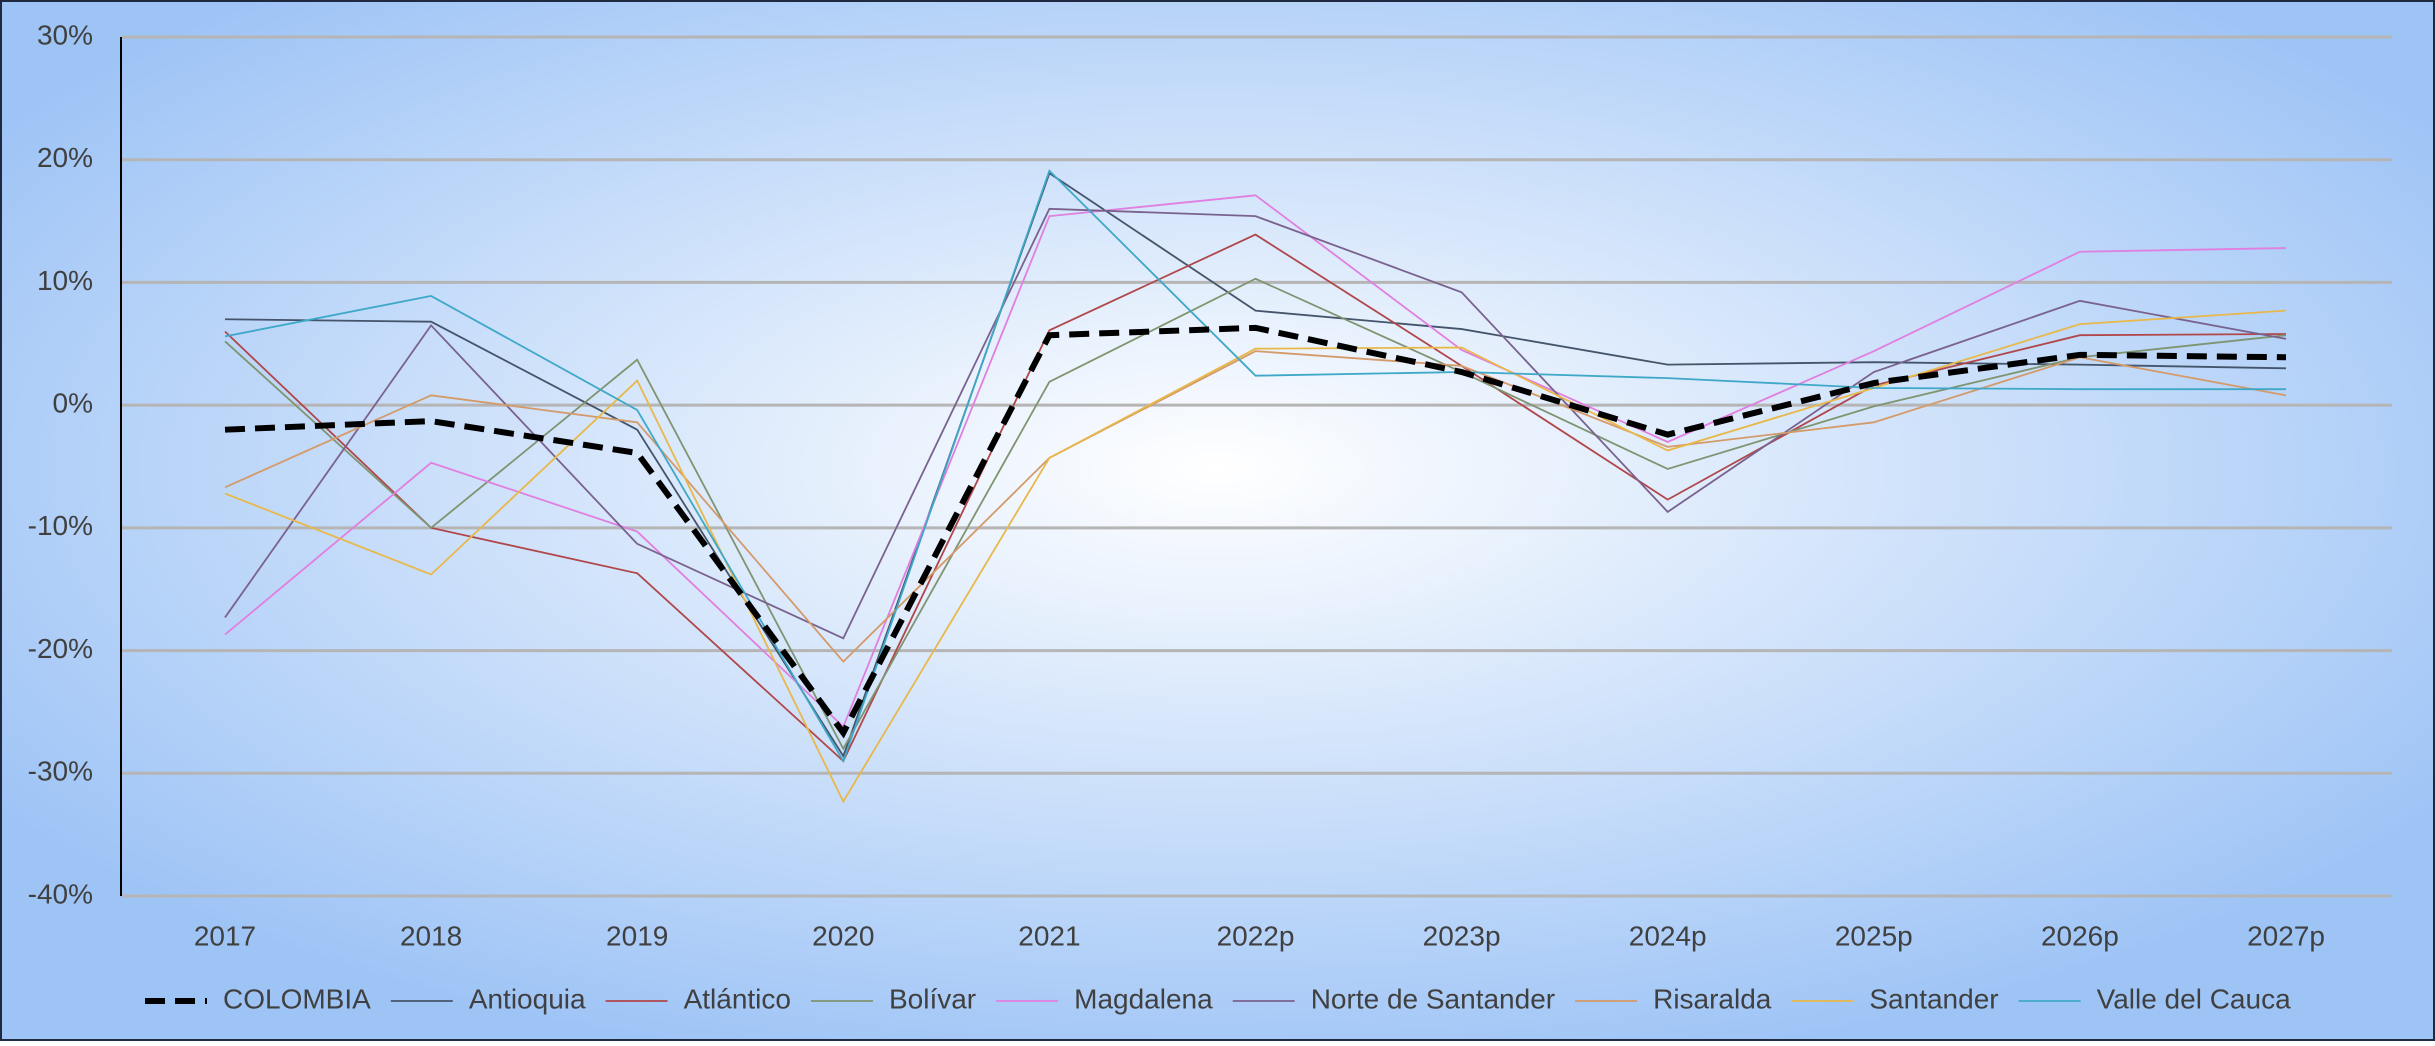 The height and width of the screenshot is (1046, 2435). What do you see at coordinates (1668, 935) in the screenshot?
I see `x-tick-label: 2024p` at bounding box center [1668, 935].